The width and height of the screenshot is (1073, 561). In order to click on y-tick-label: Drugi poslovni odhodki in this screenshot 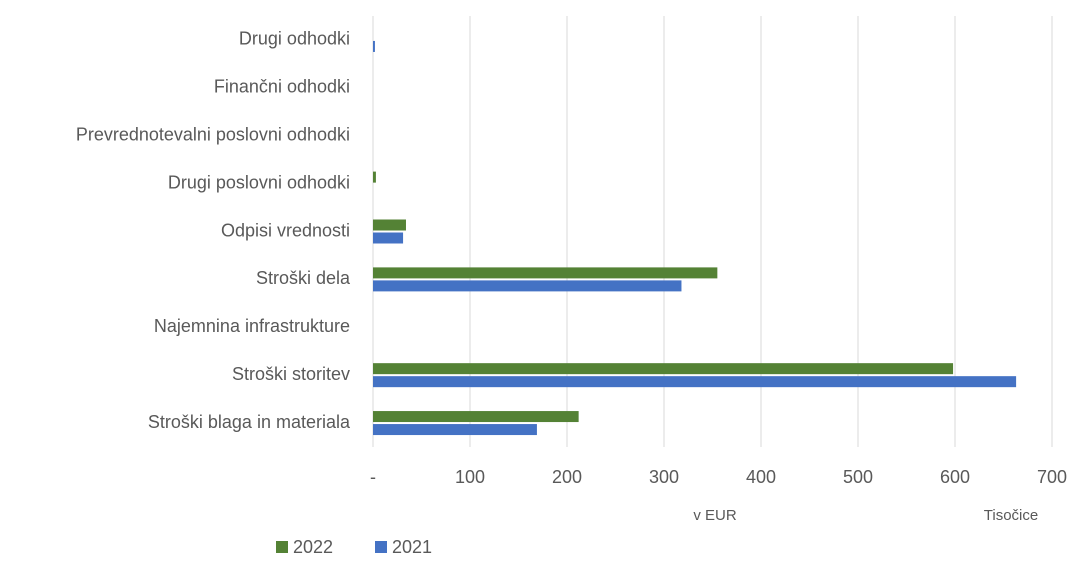, I will do `click(259, 182)`.